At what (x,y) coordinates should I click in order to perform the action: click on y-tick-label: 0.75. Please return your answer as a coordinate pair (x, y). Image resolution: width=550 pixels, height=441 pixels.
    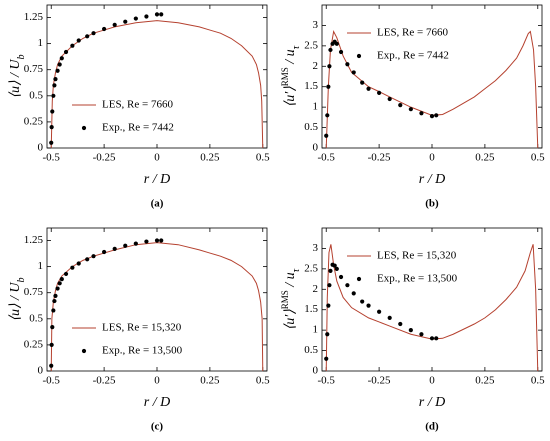
    Looking at the image, I should click on (34, 292).